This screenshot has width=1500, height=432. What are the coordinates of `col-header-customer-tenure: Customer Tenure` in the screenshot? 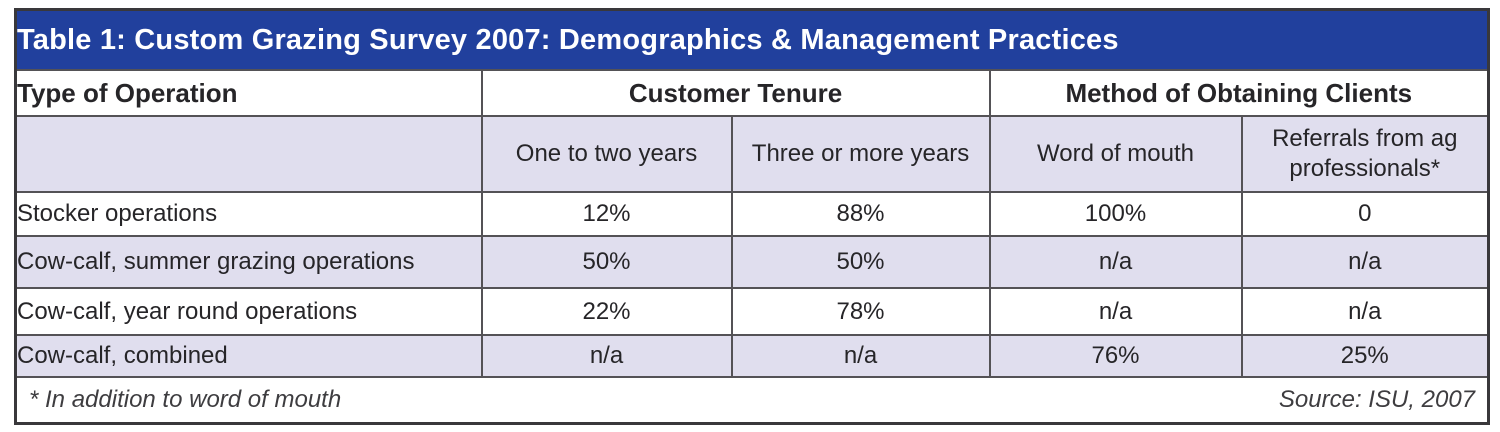 It's located at (735, 93).